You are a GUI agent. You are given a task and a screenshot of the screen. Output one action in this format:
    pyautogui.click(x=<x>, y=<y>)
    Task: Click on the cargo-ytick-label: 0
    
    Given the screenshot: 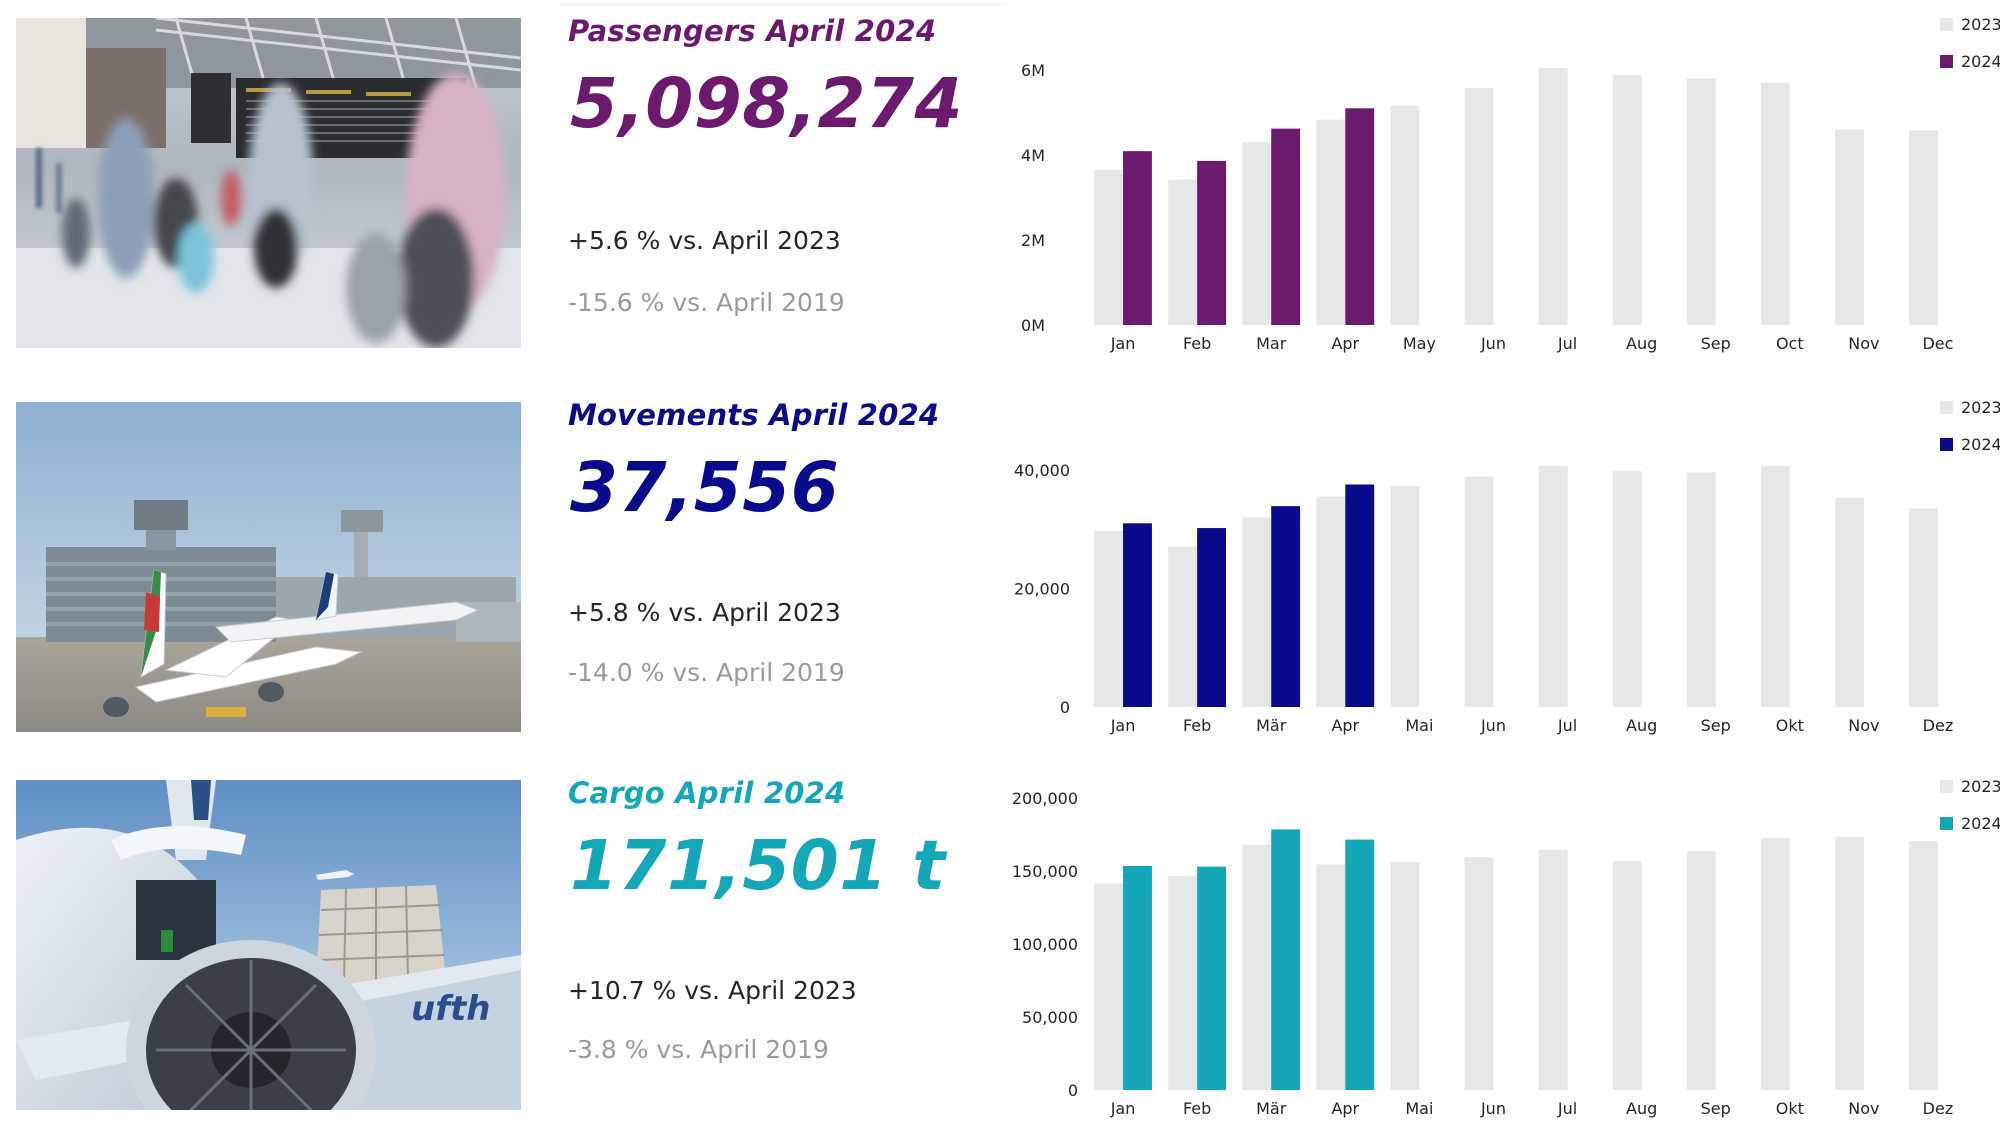 What is the action you would take?
    pyautogui.click(x=1073, y=1090)
    